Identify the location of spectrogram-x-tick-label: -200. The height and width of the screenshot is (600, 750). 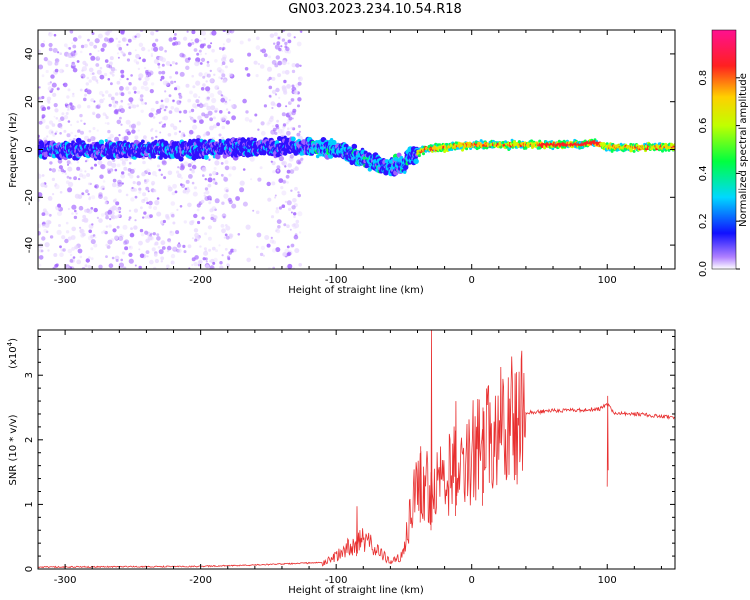
(200, 280).